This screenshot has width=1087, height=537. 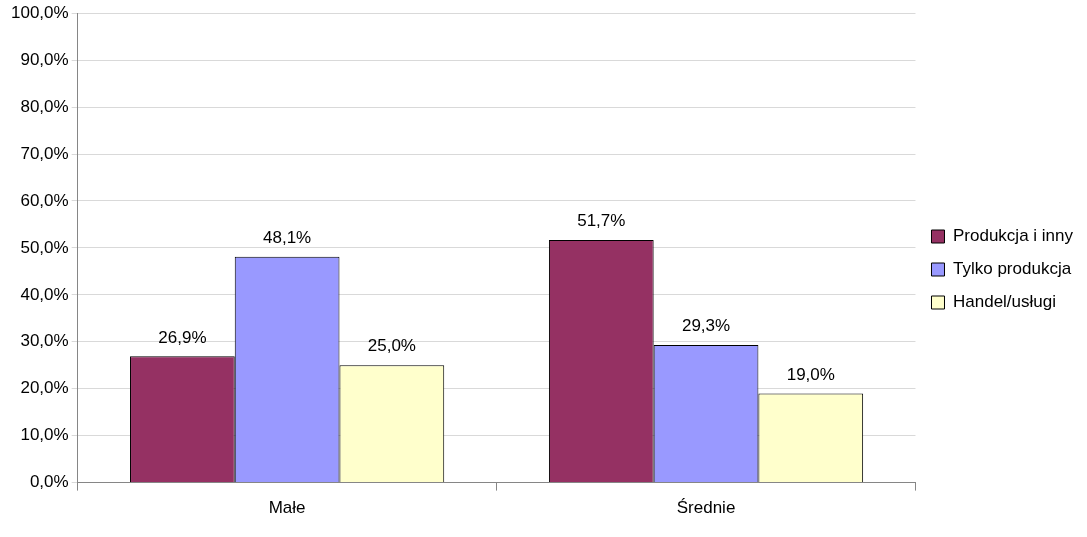 What do you see at coordinates (706, 508) in the screenshot?
I see `x-tick-label: Średnie` at bounding box center [706, 508].